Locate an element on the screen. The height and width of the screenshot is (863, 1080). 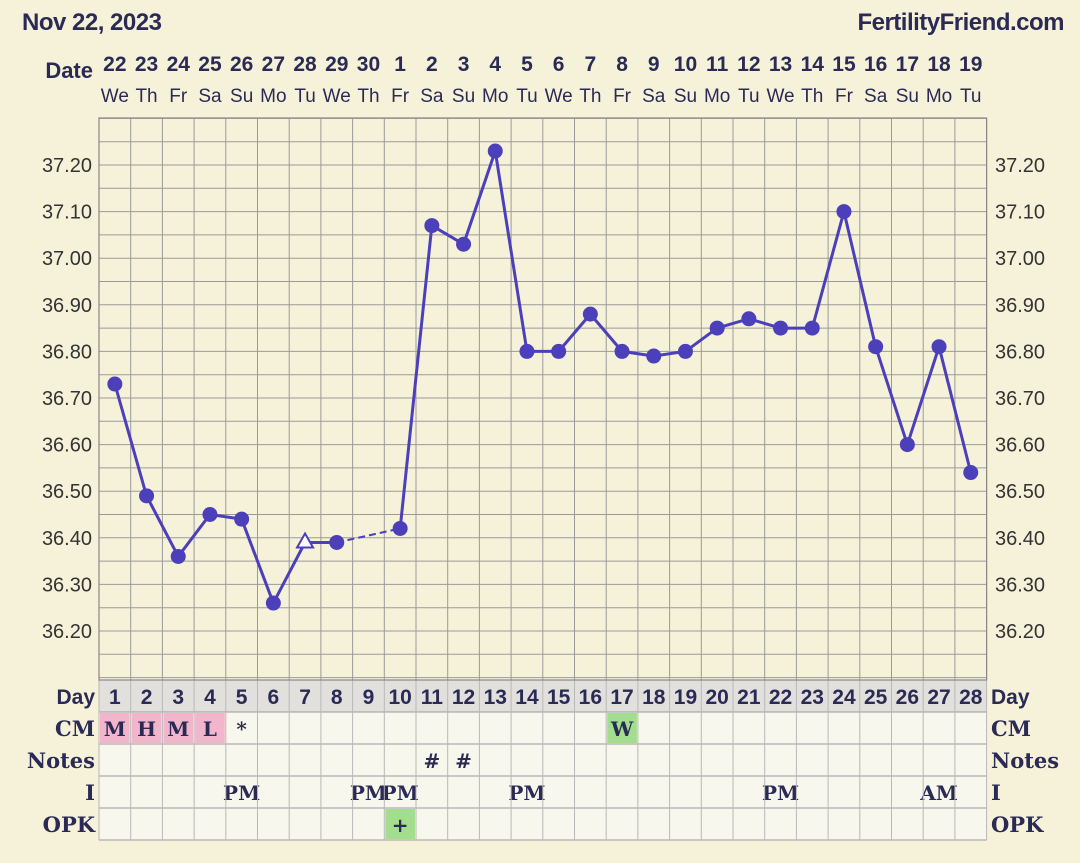
date-label: 5 is located at coordinates (527, 64).